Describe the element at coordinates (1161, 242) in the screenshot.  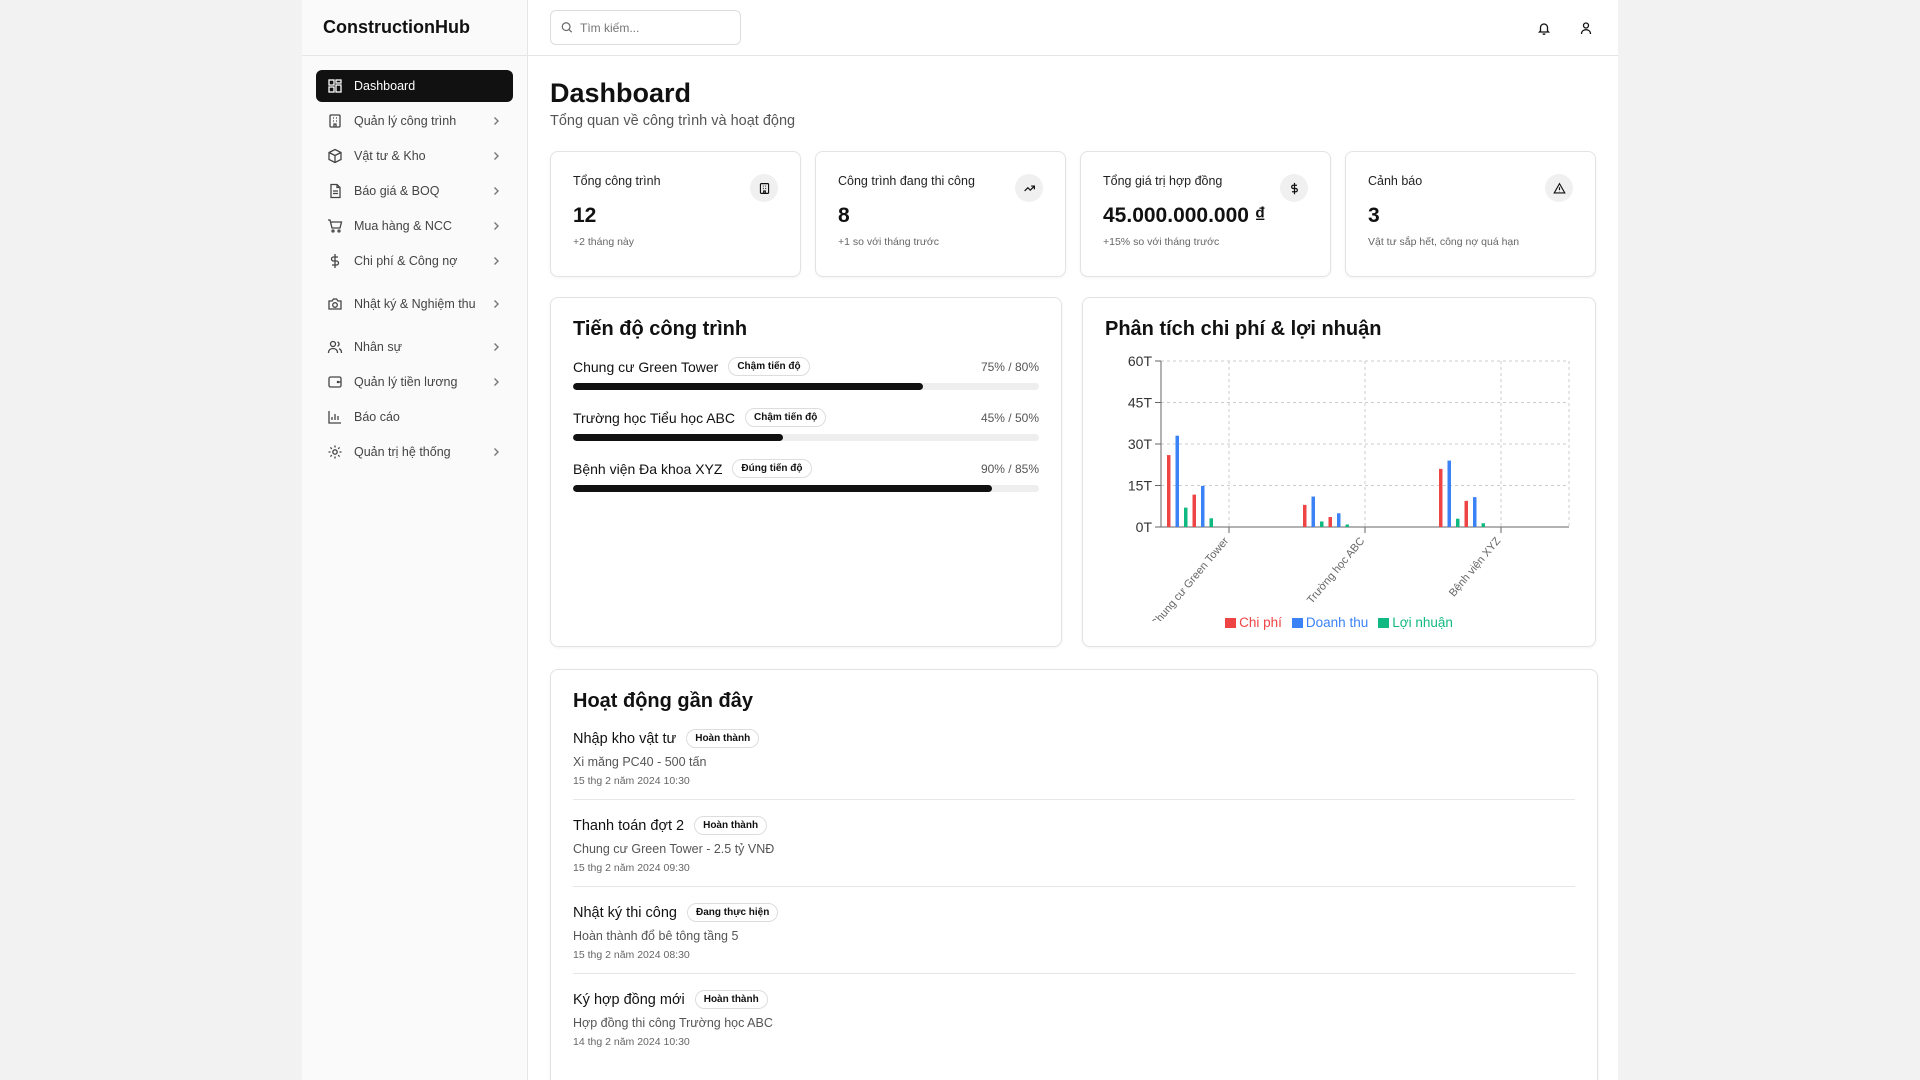
I see `stat-note: +15% so với tháng trước` at that location.